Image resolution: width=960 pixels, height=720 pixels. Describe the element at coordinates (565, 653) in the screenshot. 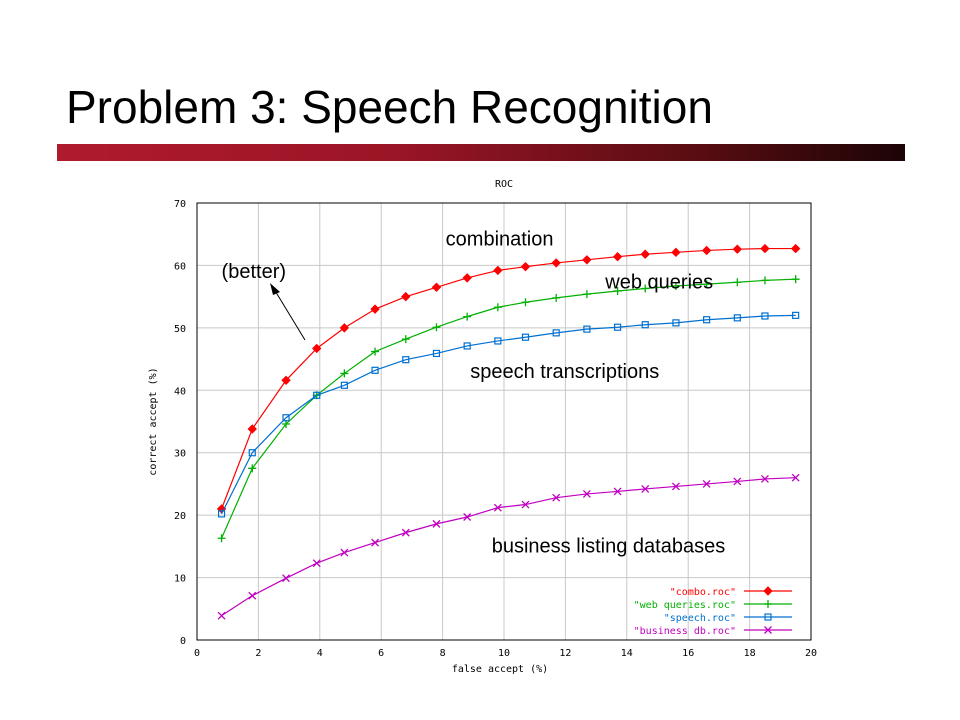

I see `x-tick-label: 12` at that location.